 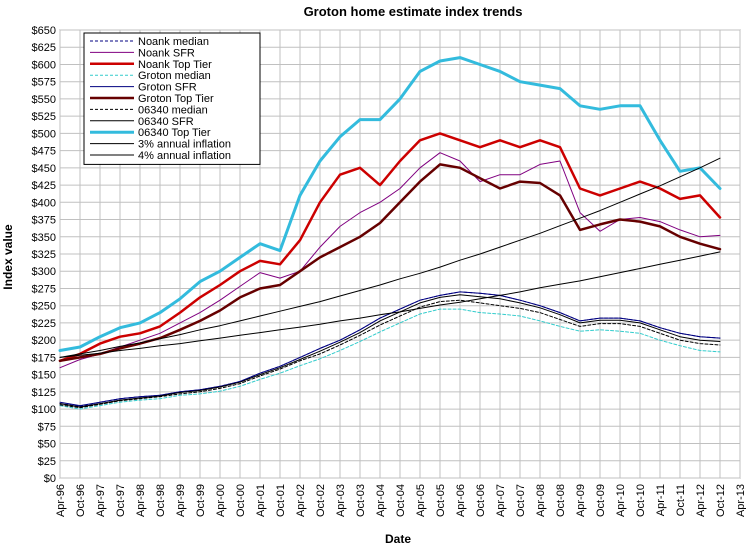 What do you see at coordinates (521, 500) in the screenshot?
I see `x-tick-label: Oct-07` at bounding box center [521, 500].